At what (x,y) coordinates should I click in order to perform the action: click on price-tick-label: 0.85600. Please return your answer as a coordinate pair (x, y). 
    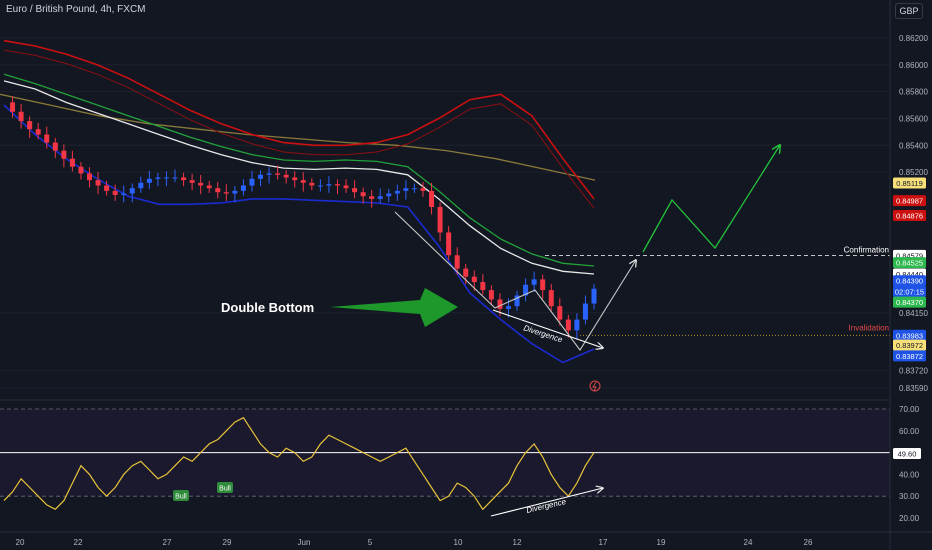
    Looking at the image, I should click on (913, 118).